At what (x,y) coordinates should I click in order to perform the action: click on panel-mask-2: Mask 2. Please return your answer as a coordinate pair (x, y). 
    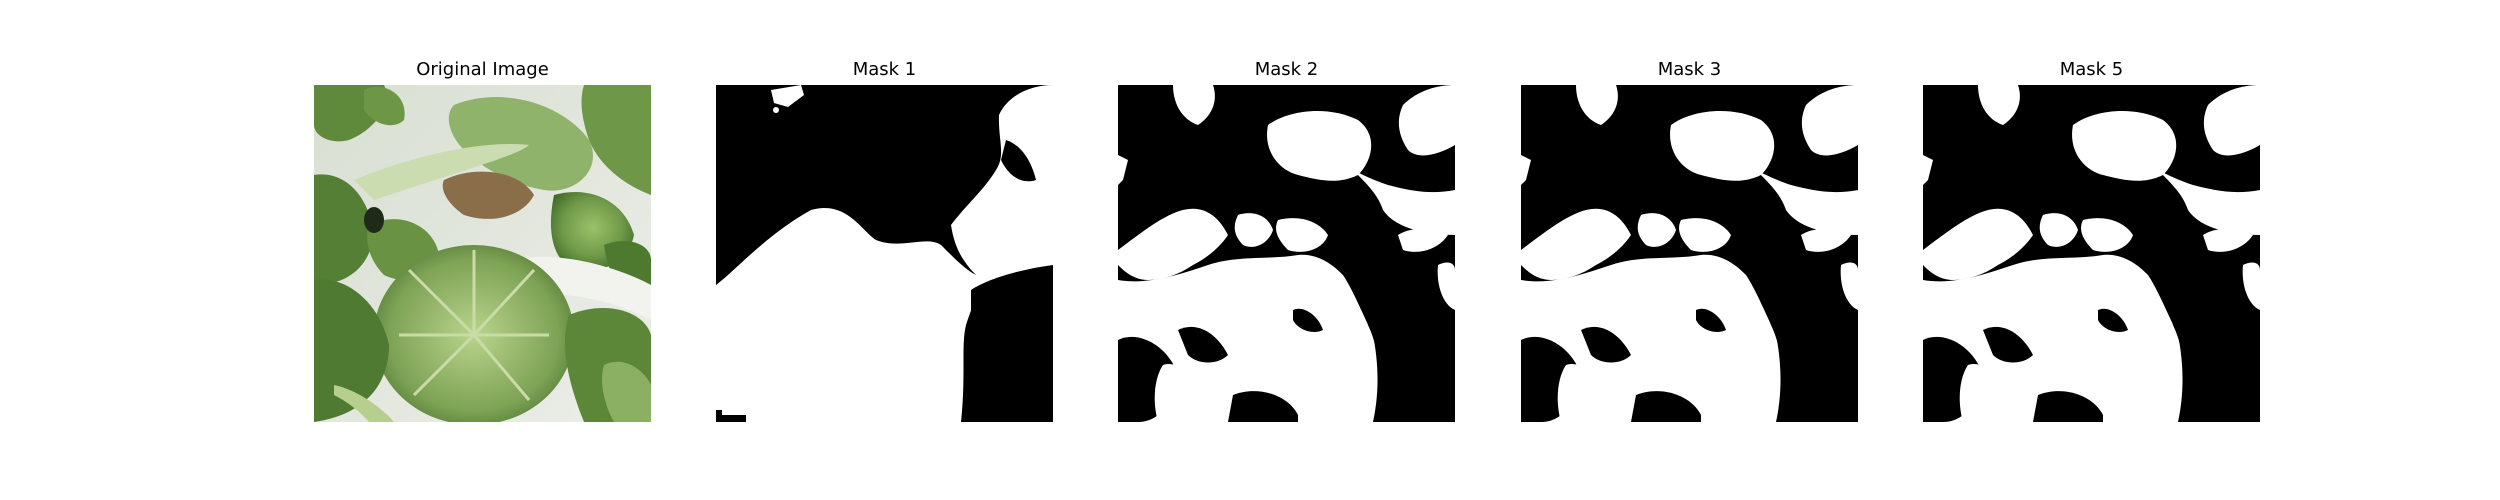
    Looking at the image, I should click on (1286, 250).